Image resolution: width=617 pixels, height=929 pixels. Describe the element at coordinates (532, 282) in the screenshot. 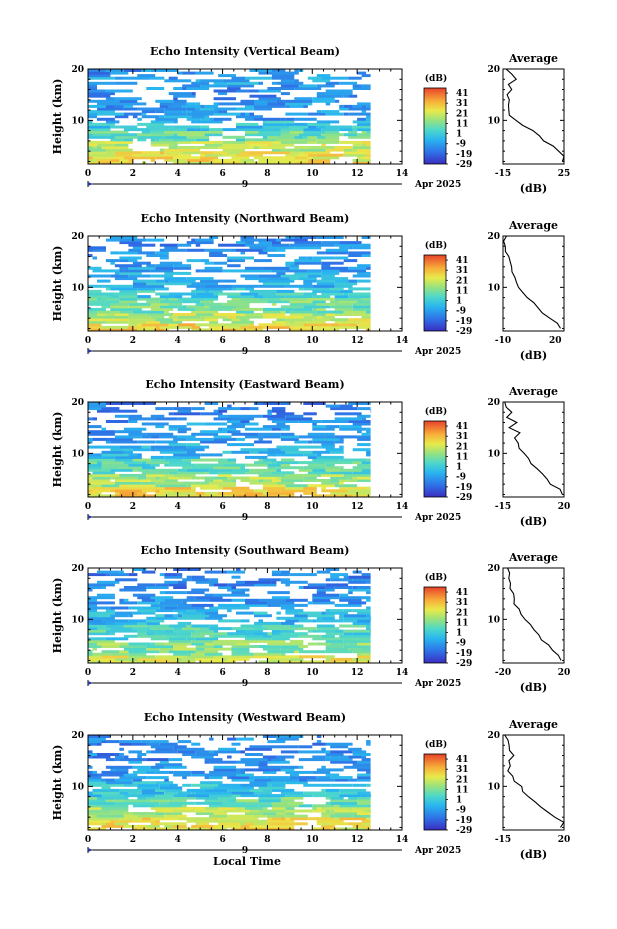

I see `average-profile-line` at that location.